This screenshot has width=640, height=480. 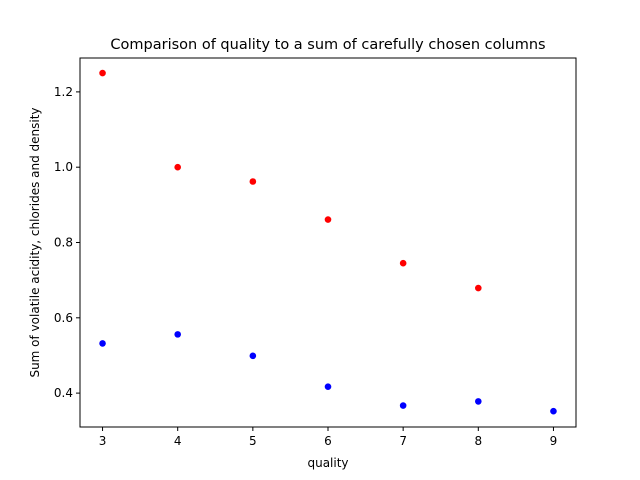 What do you see at coordinates (253, 441) in the screenshot?
I see `x-tick-label: 5` at bounding box center [253, 441].